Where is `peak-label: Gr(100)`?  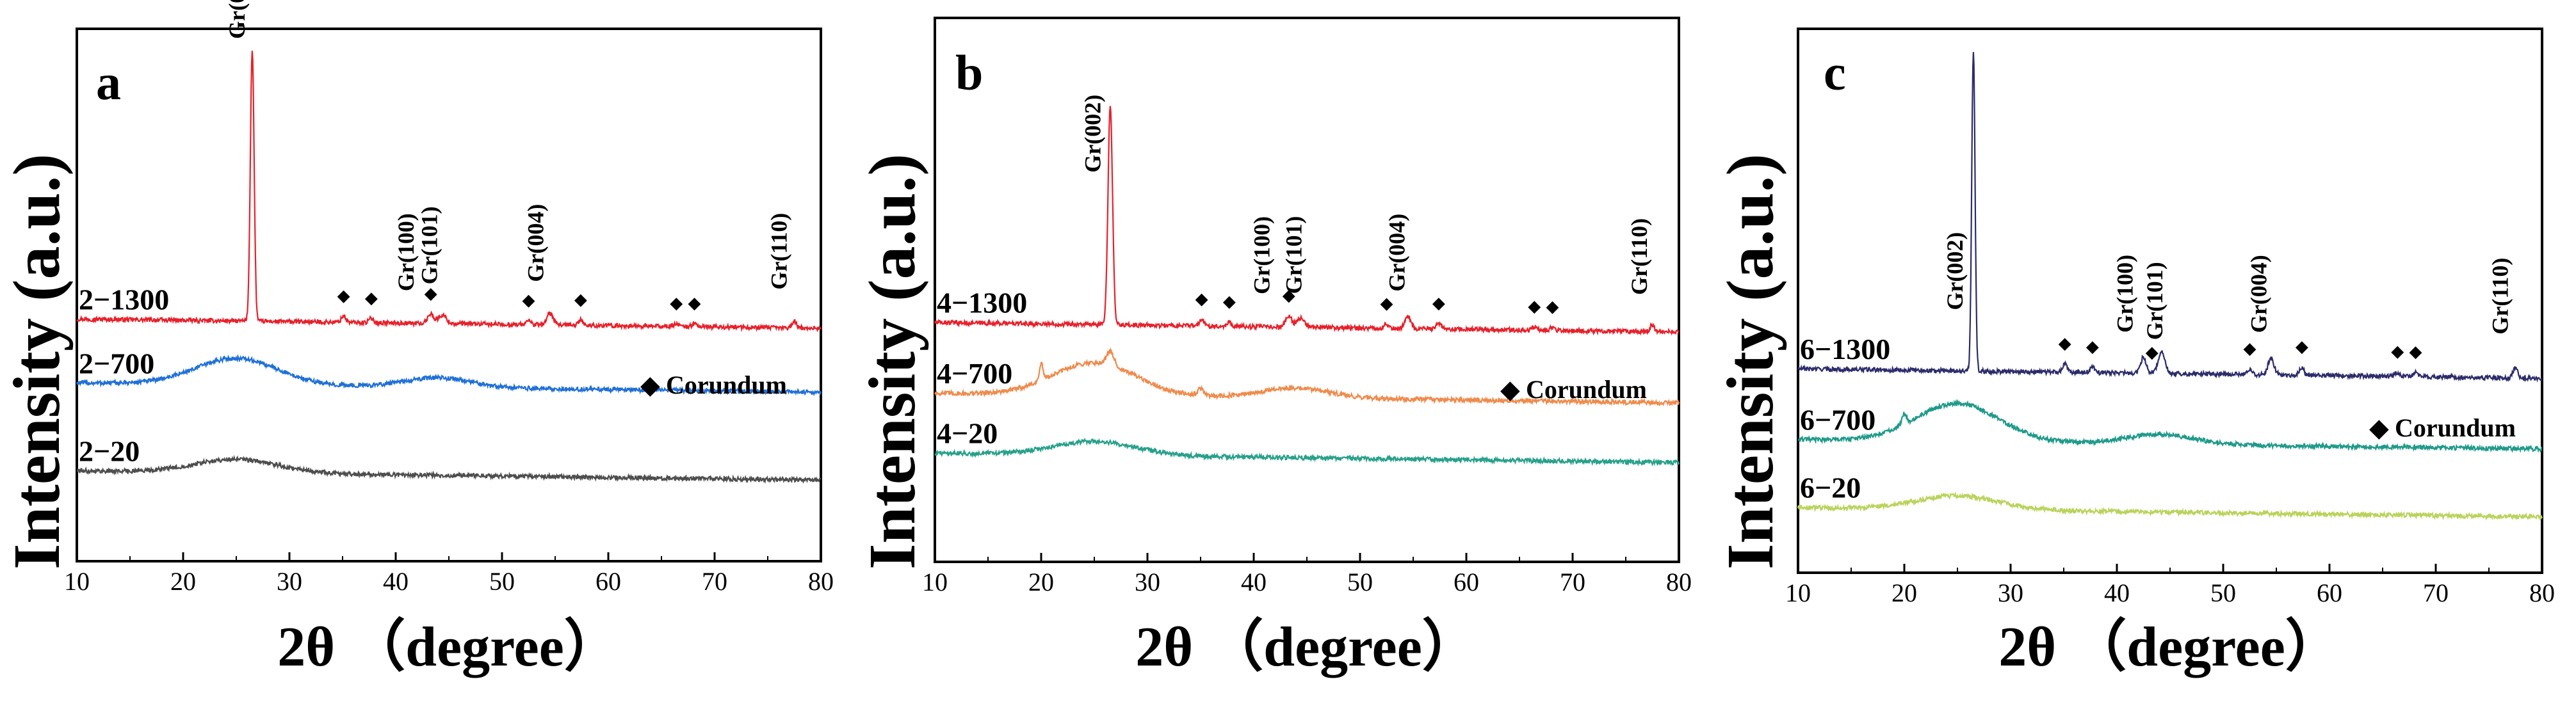 peak-label: Gr(100) is located at coordinates (2125, 294).